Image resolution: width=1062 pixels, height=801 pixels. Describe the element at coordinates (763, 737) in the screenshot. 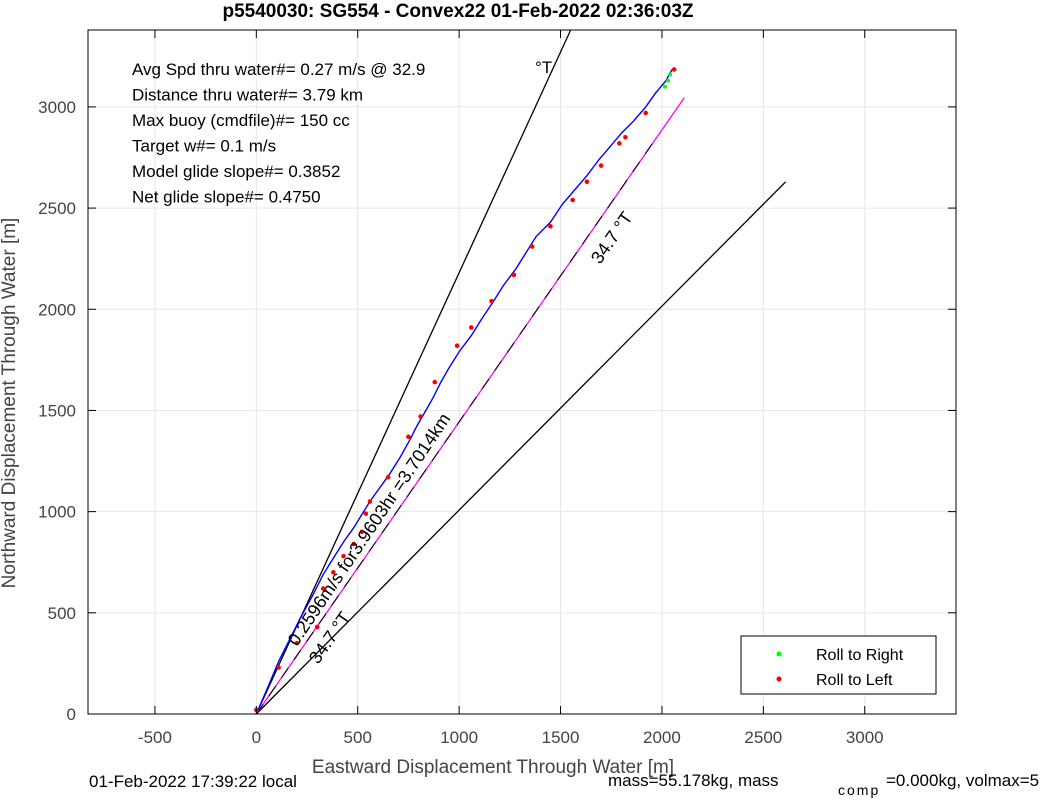

I see `x-tick-label: 2500` at that location.